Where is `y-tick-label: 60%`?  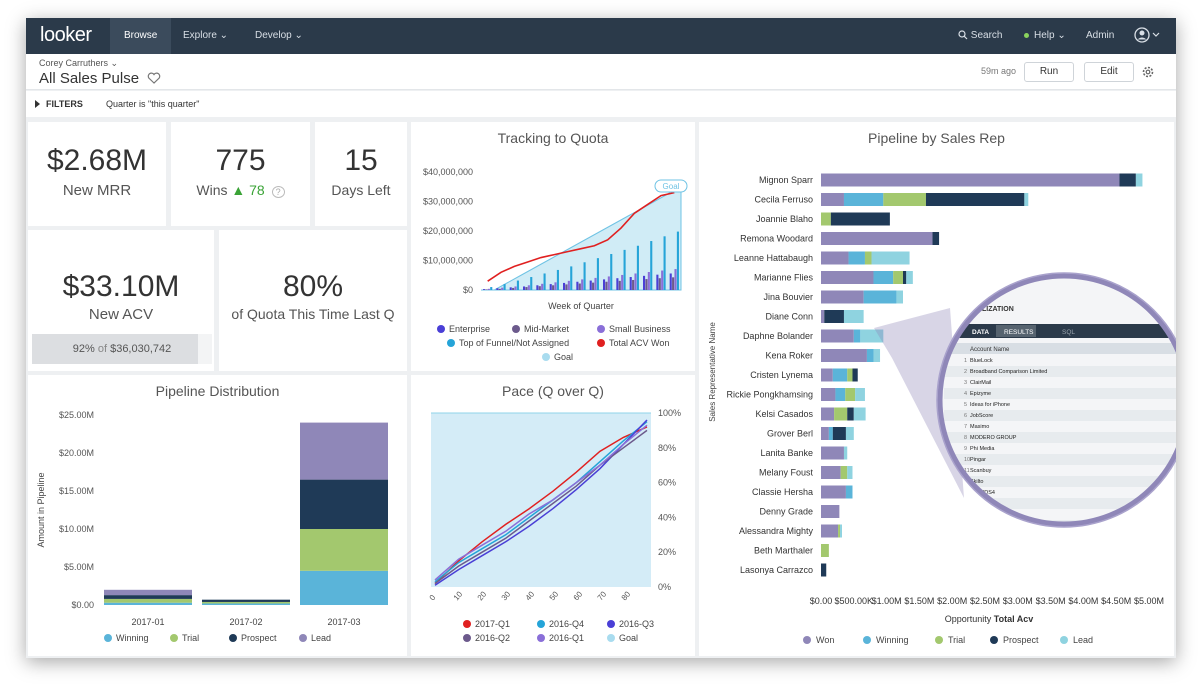
y-tick-label: 60% is located at coordinates (667, 483).